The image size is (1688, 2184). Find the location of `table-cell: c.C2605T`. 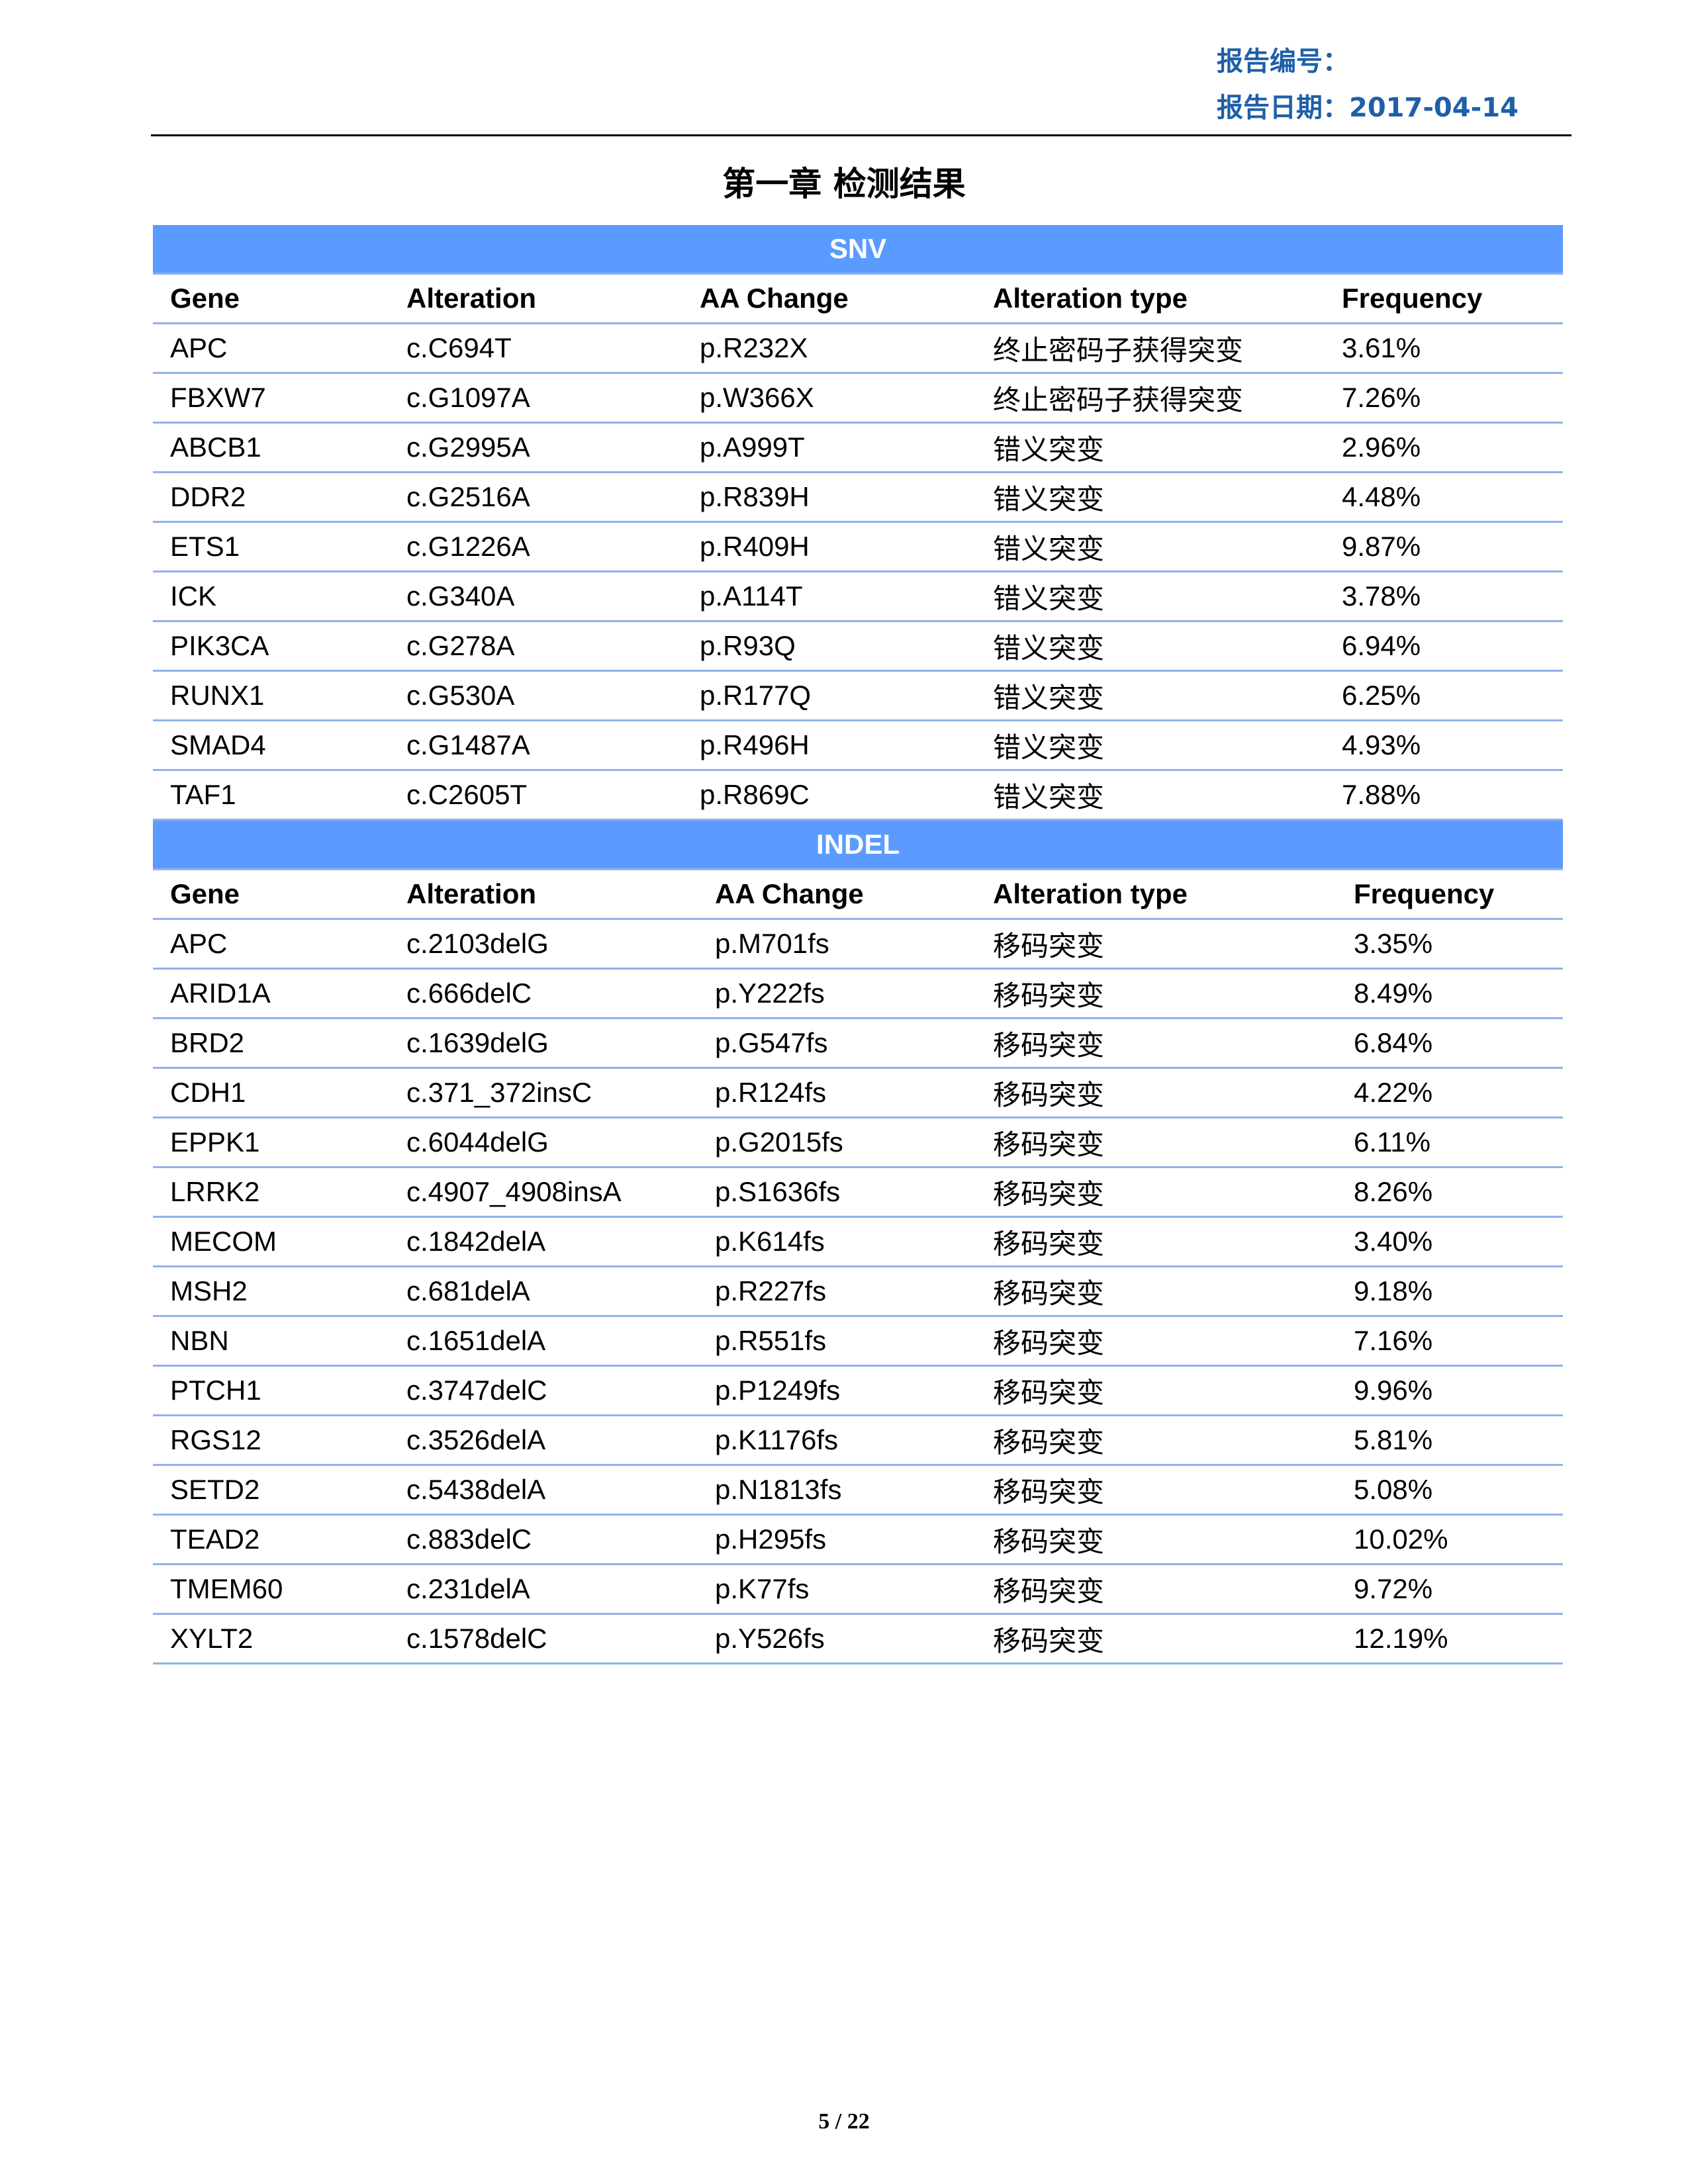

table-cell: c.C2605T is located at coordinates (535, 795).